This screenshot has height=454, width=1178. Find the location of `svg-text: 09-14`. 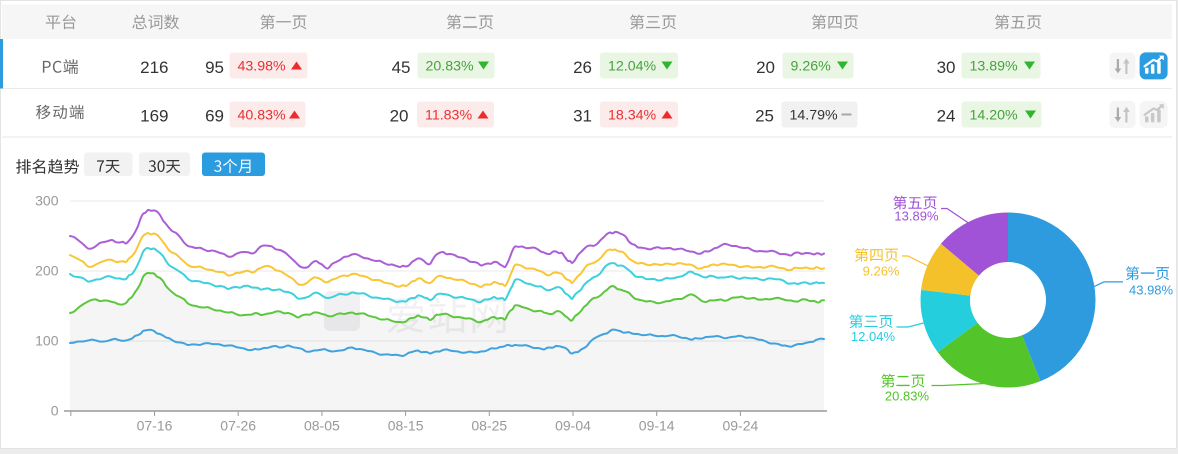

svg-text: 09-14 is located at coordinates (657, 426).